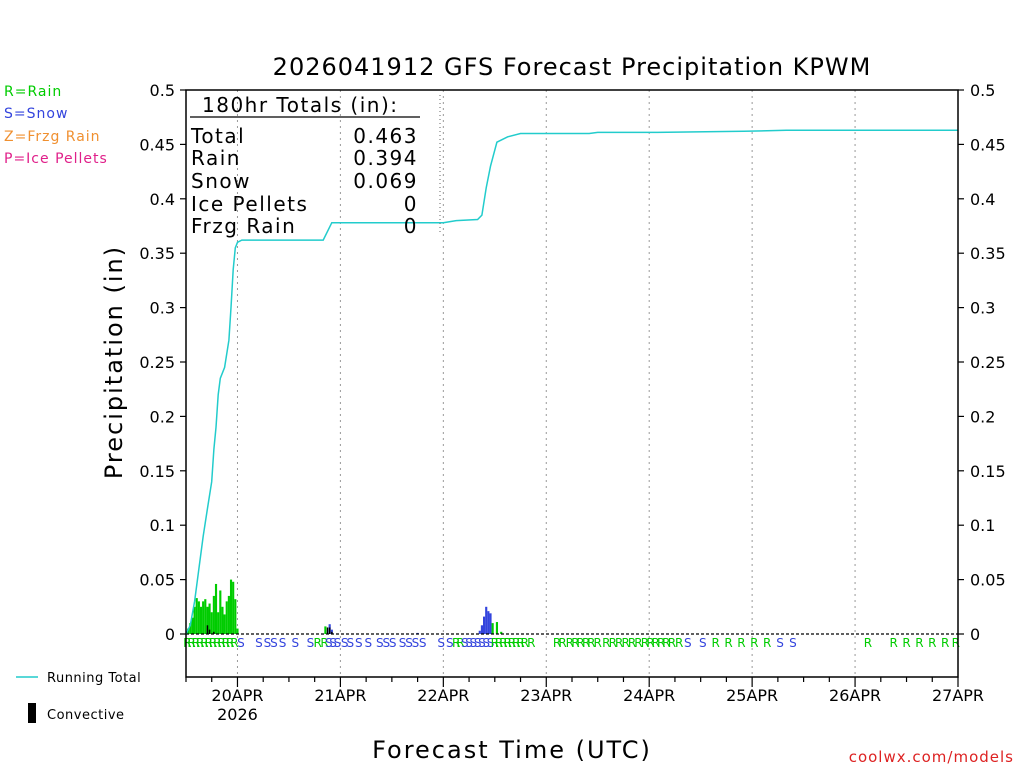 This screenshot has width=1024, height=768. I want to click on footer-credit: coolwx.com/models, so click(931, 757).